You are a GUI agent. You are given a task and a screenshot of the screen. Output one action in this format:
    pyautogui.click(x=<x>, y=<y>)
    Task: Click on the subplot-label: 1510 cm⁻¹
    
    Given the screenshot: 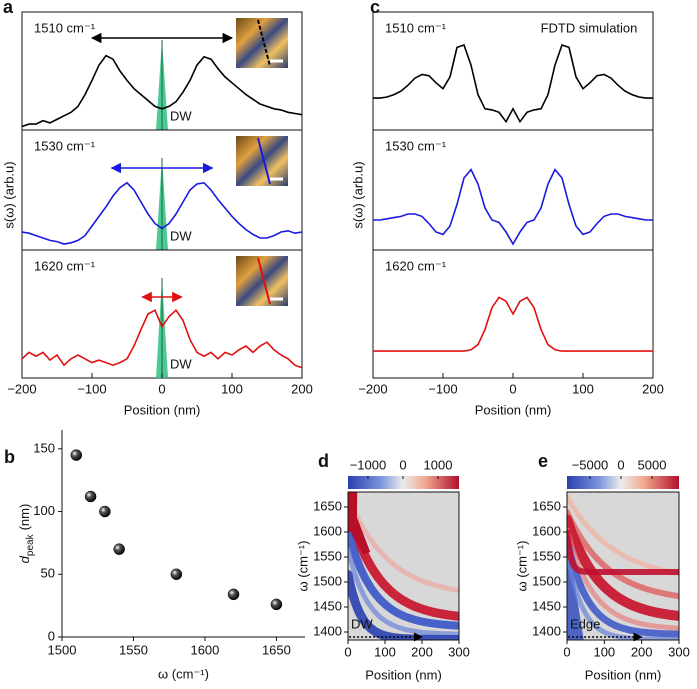 What is the action you would take?
    pyautogui.click(x=416, y=27)
    